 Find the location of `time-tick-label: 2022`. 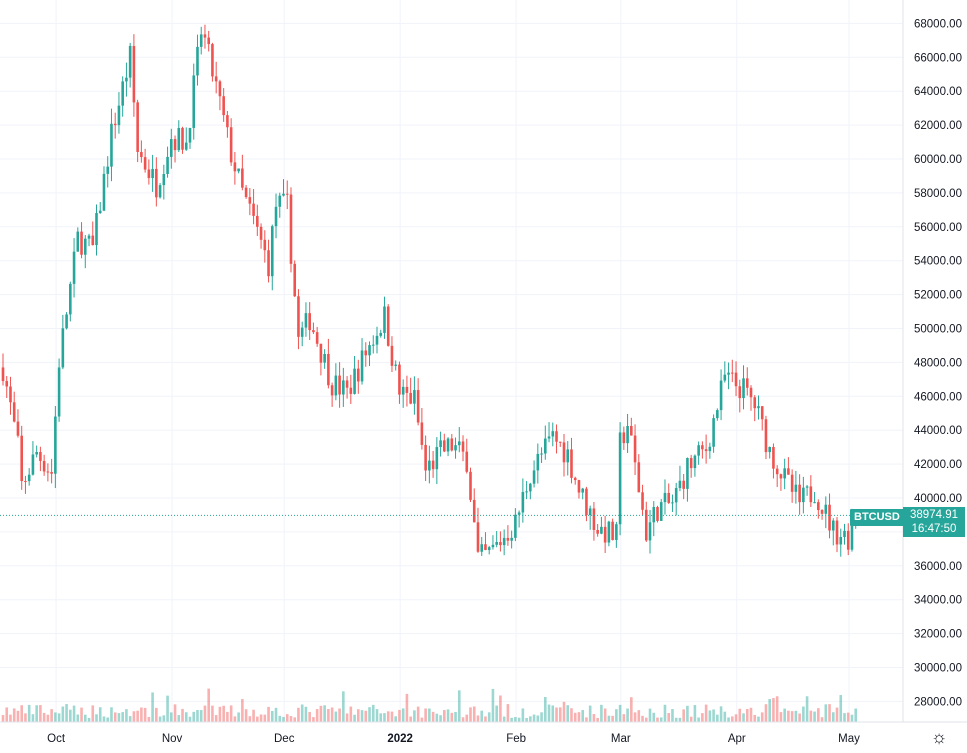

time-tick-label: 2022 is located at coordinates (400, 739).